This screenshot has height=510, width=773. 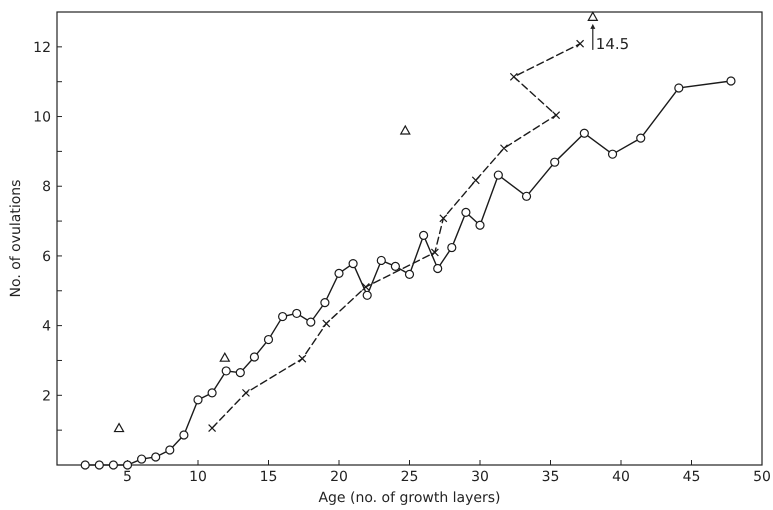 What do you see at coordinates (269, 477) in the screenshot?
I see `x-tick-label: 15` at bounding box center [269, 477].